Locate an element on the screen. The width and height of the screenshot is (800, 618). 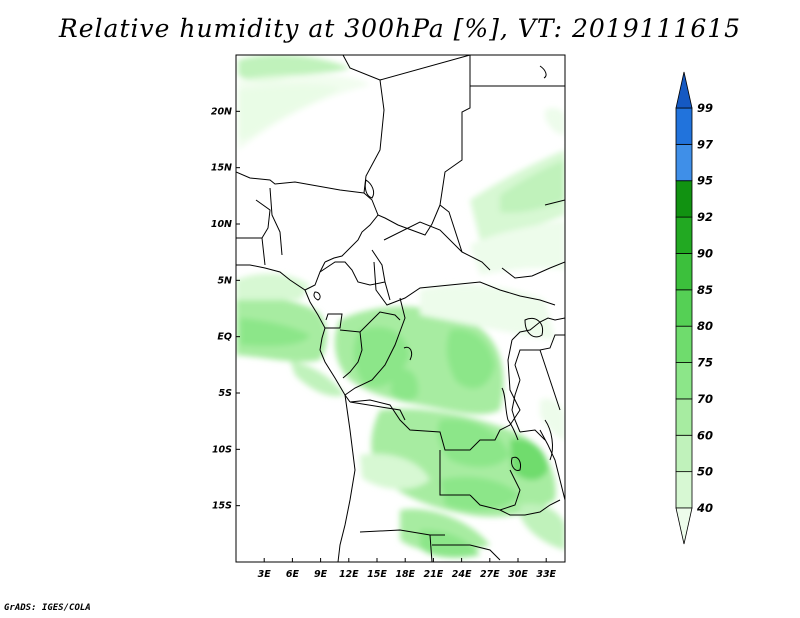
lon-label: 12E is located at coordinates (349, 574).